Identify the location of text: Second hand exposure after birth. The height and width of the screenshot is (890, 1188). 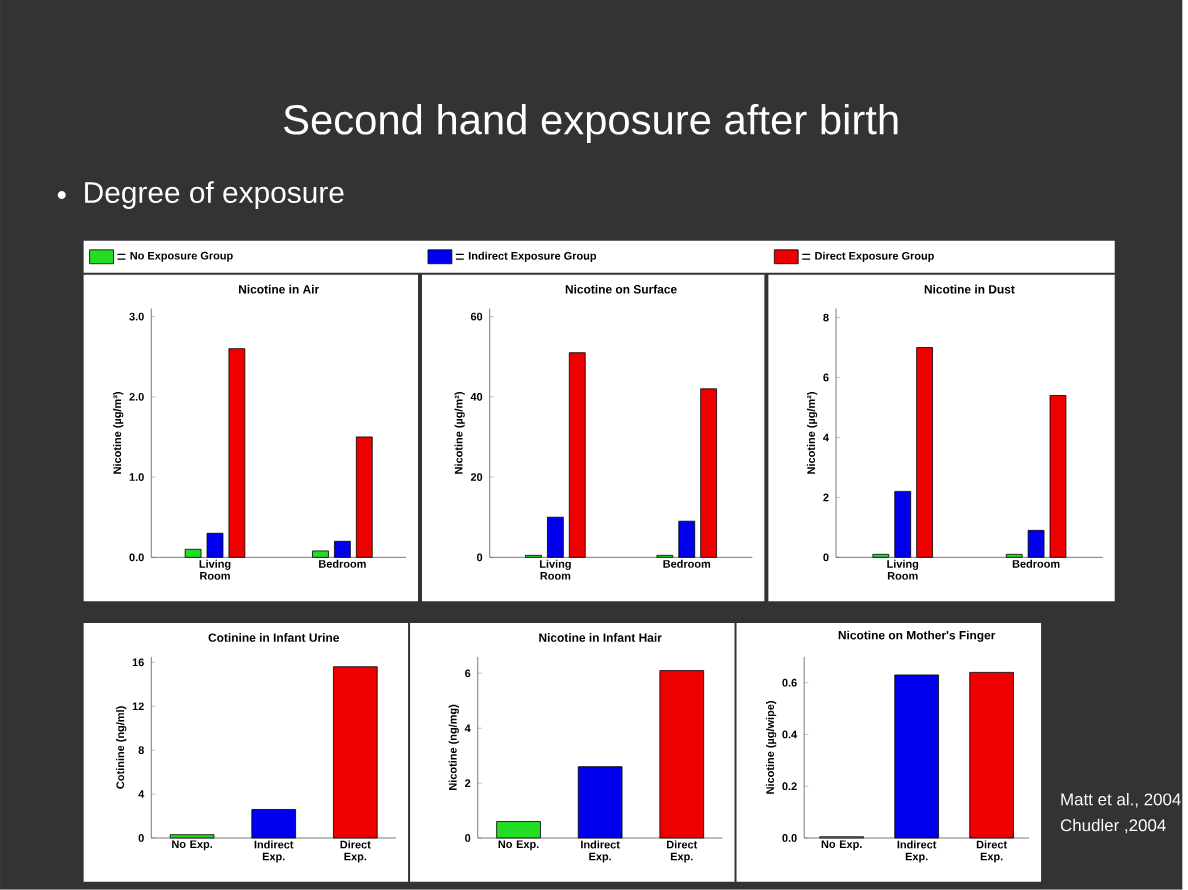
(591, 124).